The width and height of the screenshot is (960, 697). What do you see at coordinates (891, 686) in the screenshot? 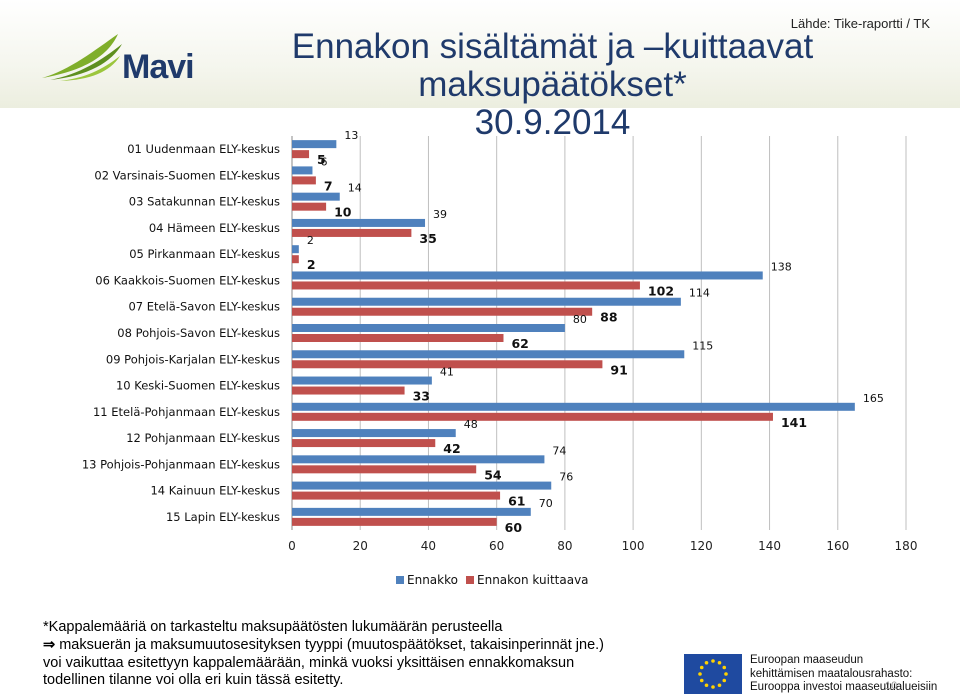
I see `page-number: 10` at bounding box center [891, 686].